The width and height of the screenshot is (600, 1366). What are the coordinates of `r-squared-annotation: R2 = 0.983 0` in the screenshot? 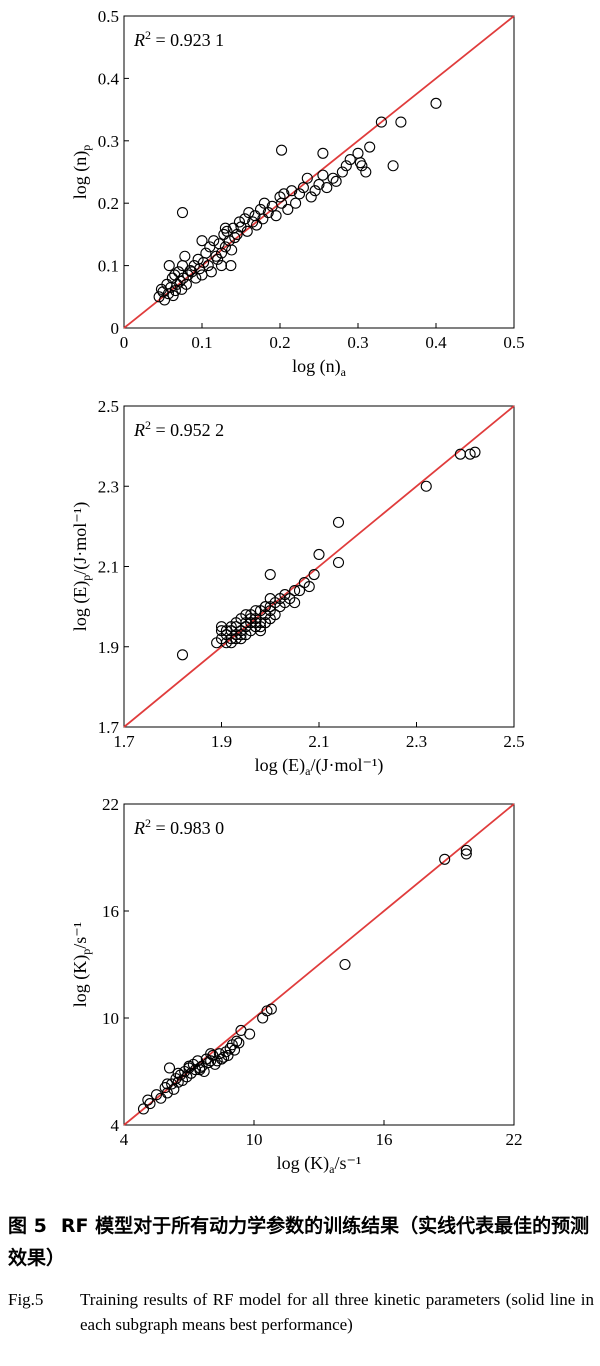 It's located at (178, 827).